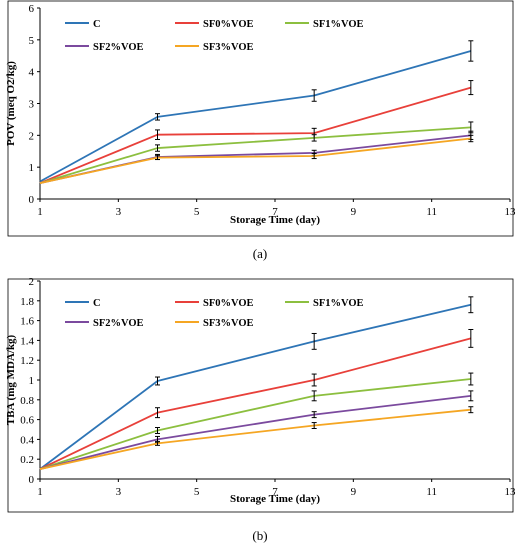 This screenshot has width=521, height=550. Describe the element at coordinates (32, 41) in the screenshot. I see `y-tick-label: 5` at that location.